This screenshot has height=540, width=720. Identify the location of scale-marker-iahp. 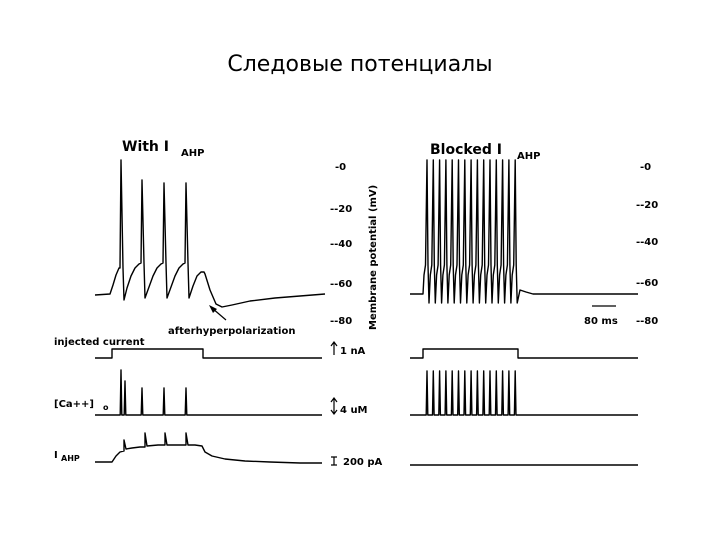
(334, 461).